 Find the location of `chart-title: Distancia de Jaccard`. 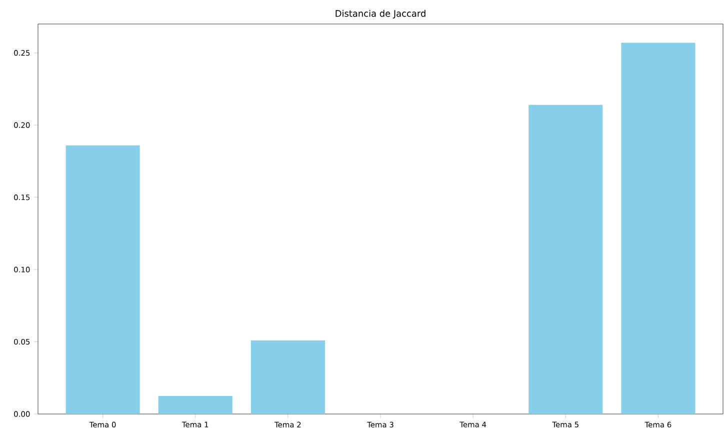

chart-title: Distancia de Jaccard is located at coordinates (381, 14).